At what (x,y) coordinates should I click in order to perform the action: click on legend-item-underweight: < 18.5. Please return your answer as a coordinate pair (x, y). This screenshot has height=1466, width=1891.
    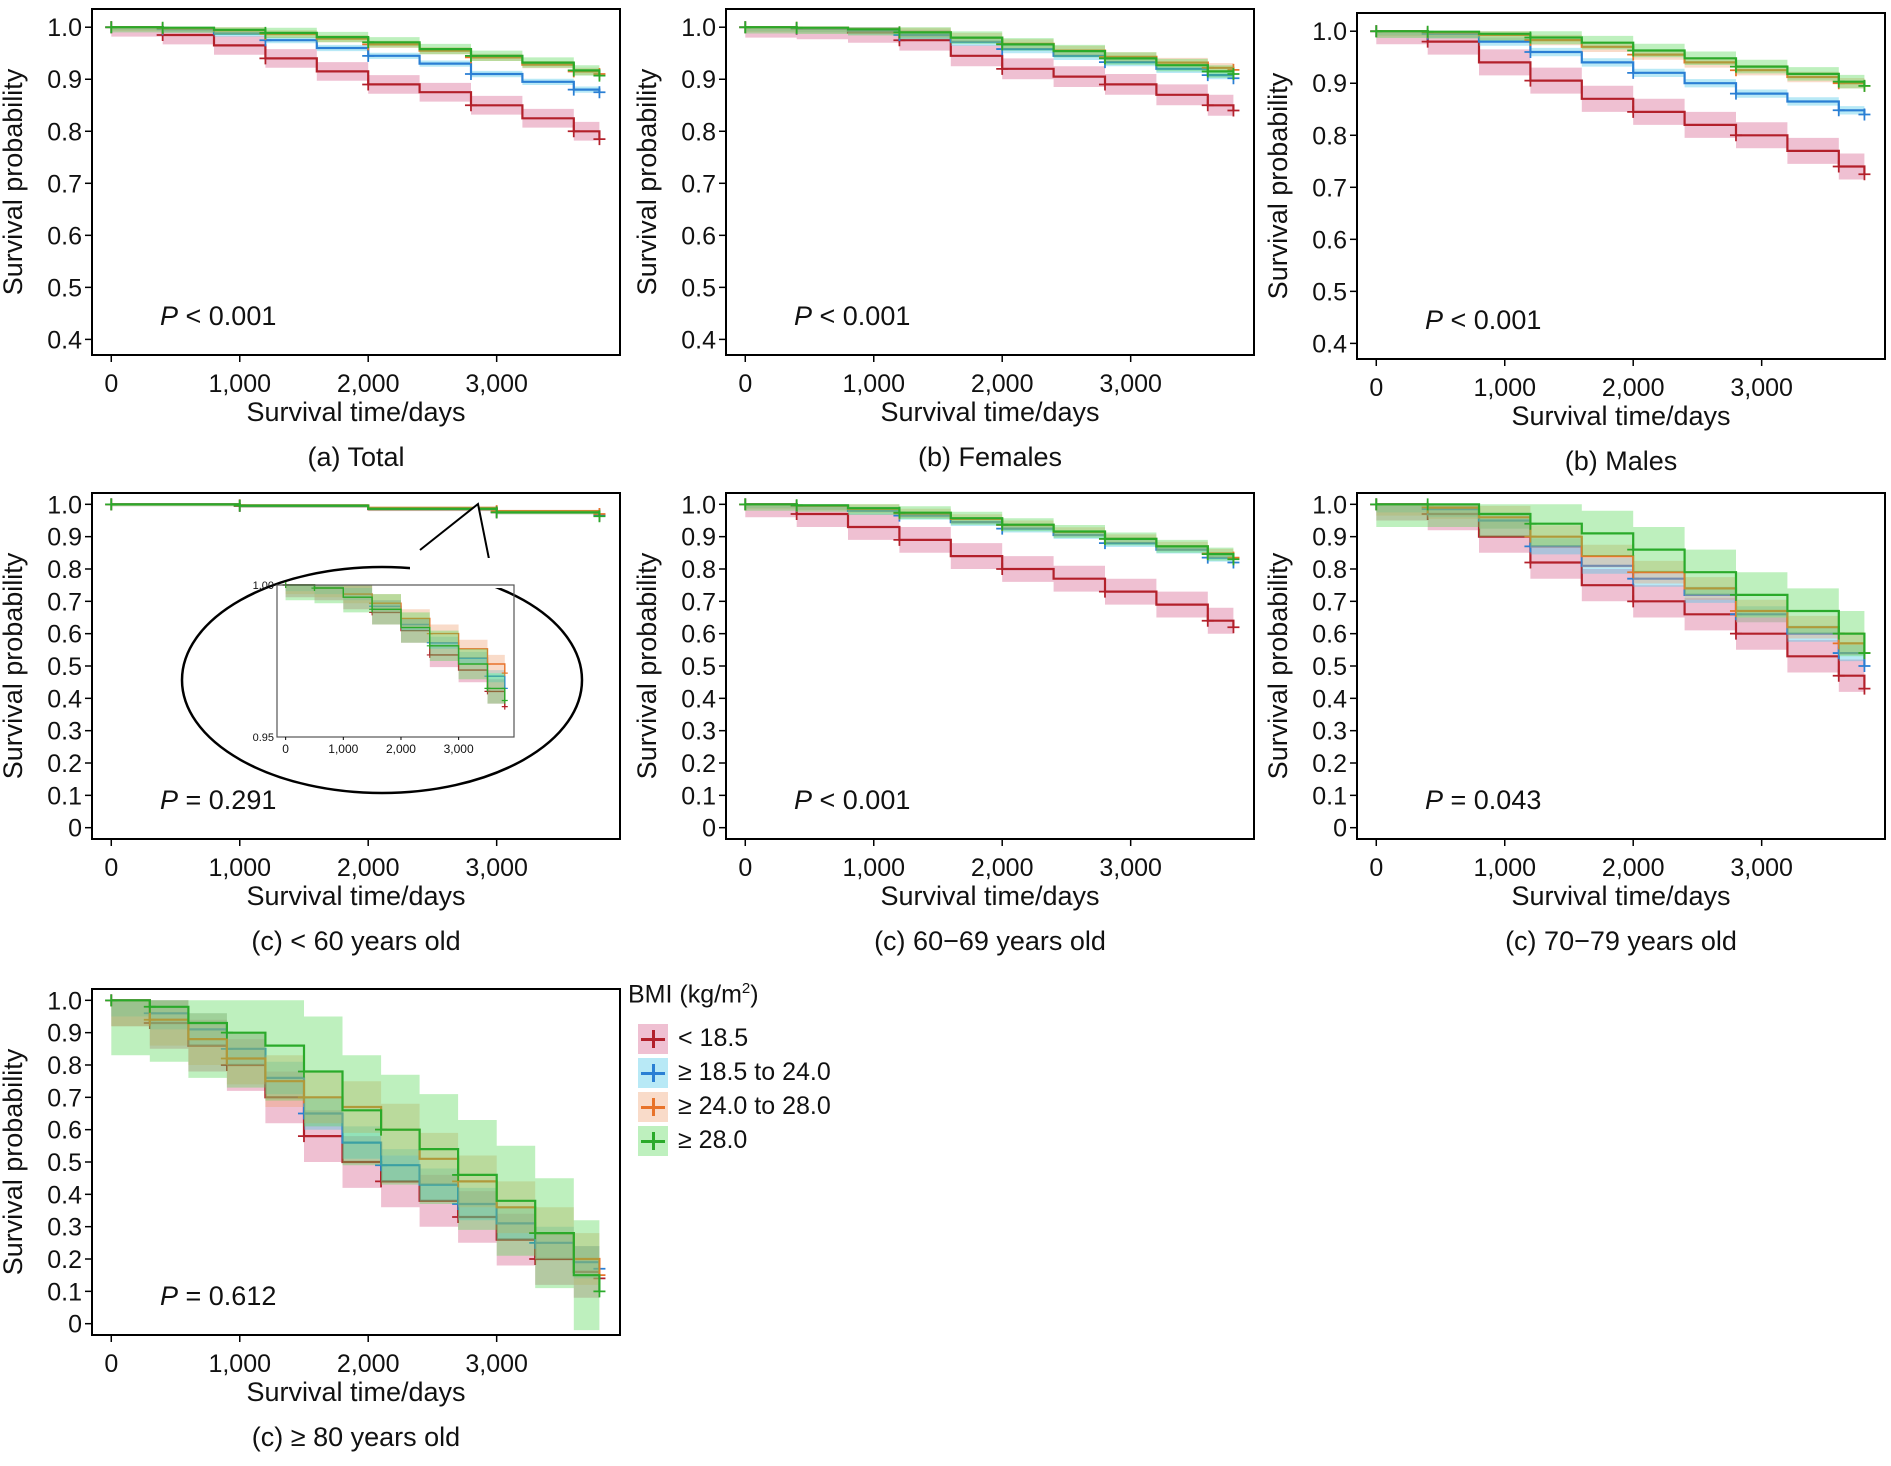
    Looking at the image, I should click on (808, 1039).